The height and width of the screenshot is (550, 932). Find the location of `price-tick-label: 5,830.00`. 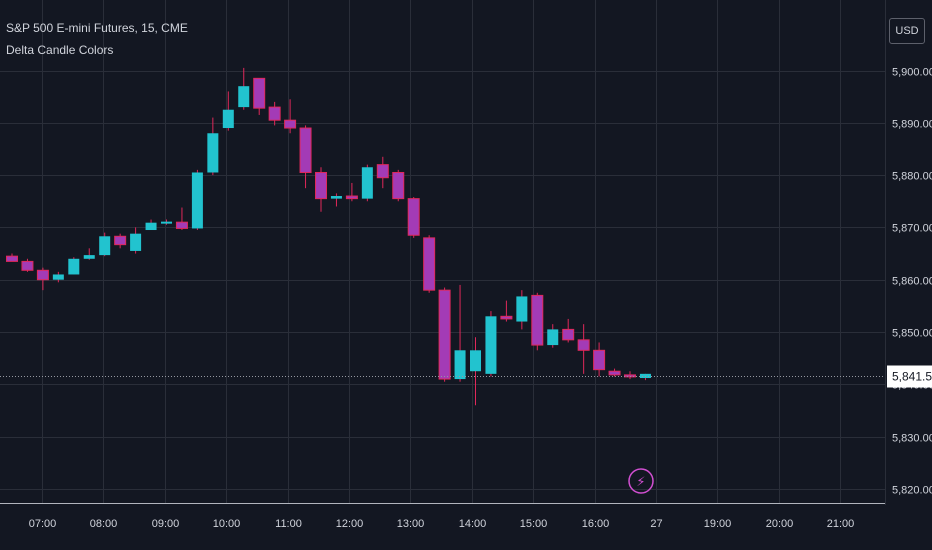

price-tick-label: 5,830.00 is located at coordinates (912, 439).